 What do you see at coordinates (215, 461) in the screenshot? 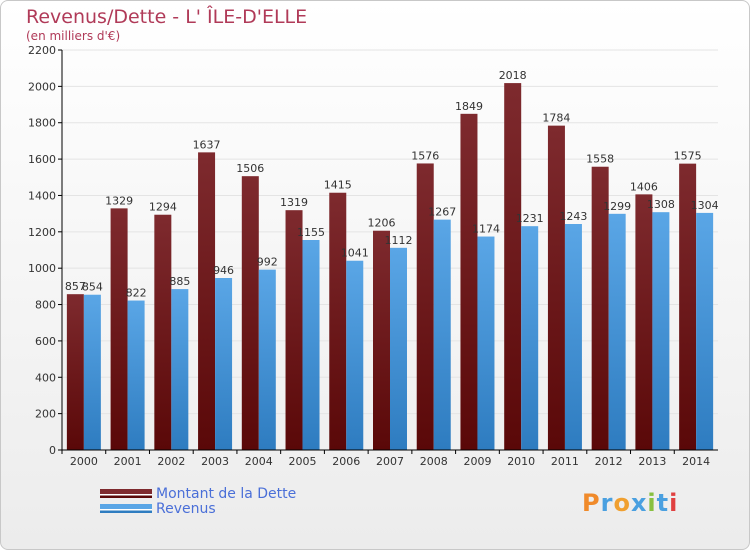
I see `x-tick-label: 2003` at bounding box center [215, 461].